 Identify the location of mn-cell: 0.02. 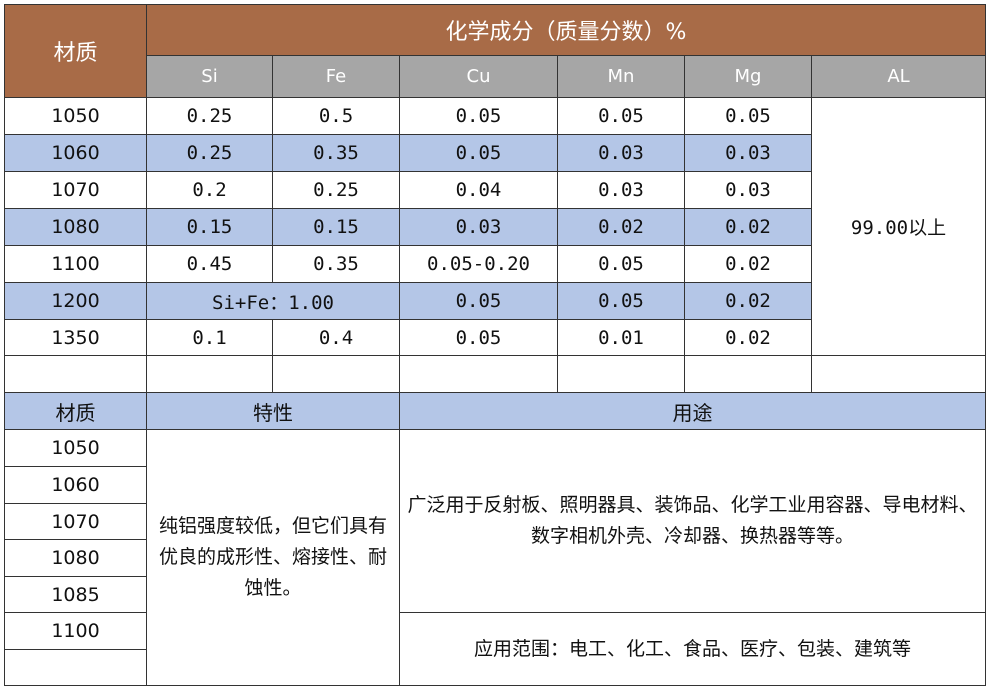
(621, 227).